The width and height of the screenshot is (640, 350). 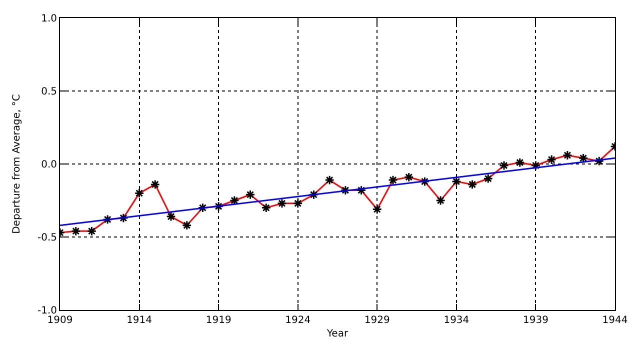 What do you see at coordinates (49, 19) in the screenshot?
I see `y-tick-label: 1.0` at bounding box center [49, 19].